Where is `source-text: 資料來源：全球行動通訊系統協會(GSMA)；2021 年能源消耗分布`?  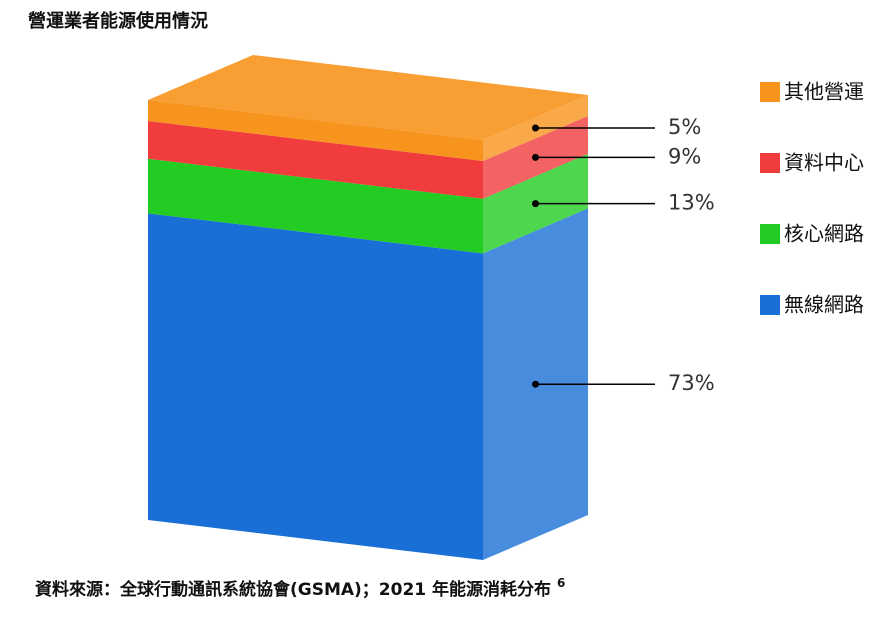 source-text: 資料來源：全球行動通訊系統協會(GSMA)；2021 年能源消耗分布 is located at coordinates (293, 589).